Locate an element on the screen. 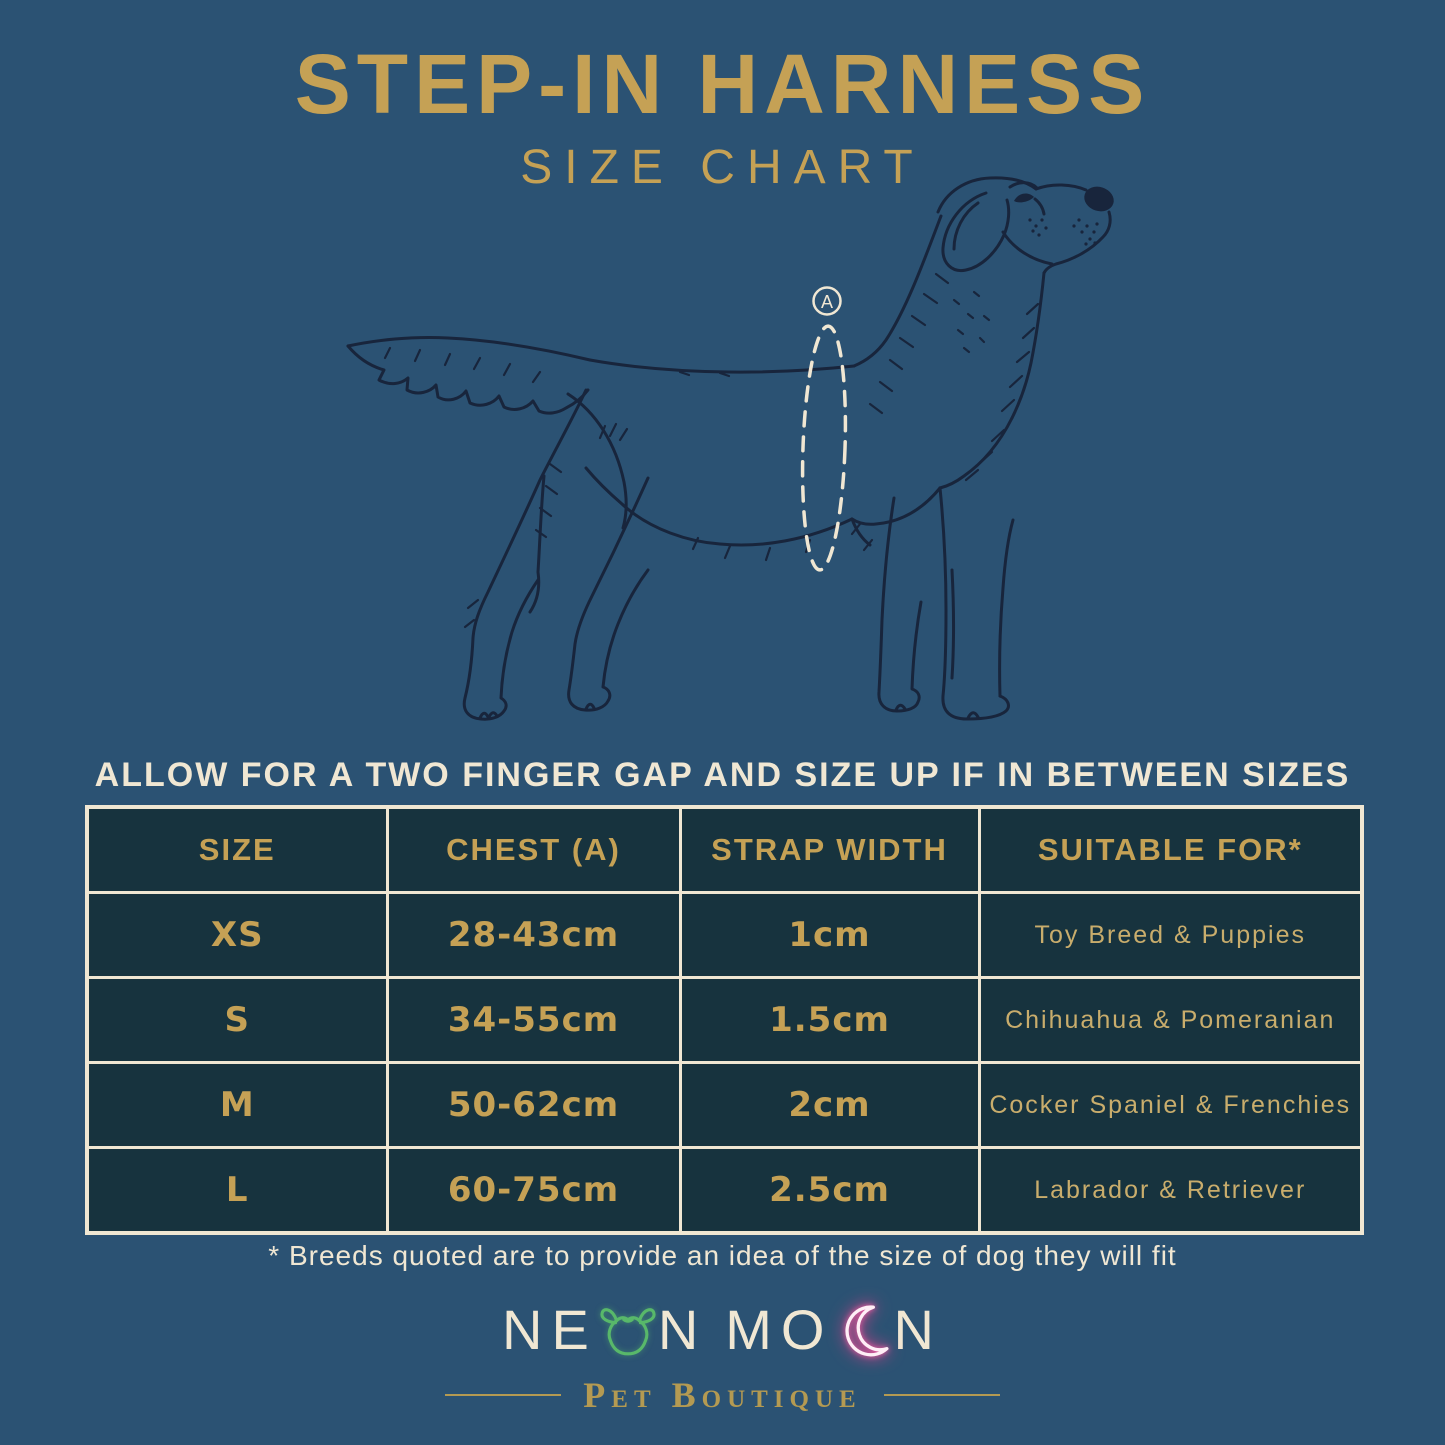 The width and height of the screenshot is (1445, 1445). page-subtitle: SIZE CHART is located at coordinates (722, 167).